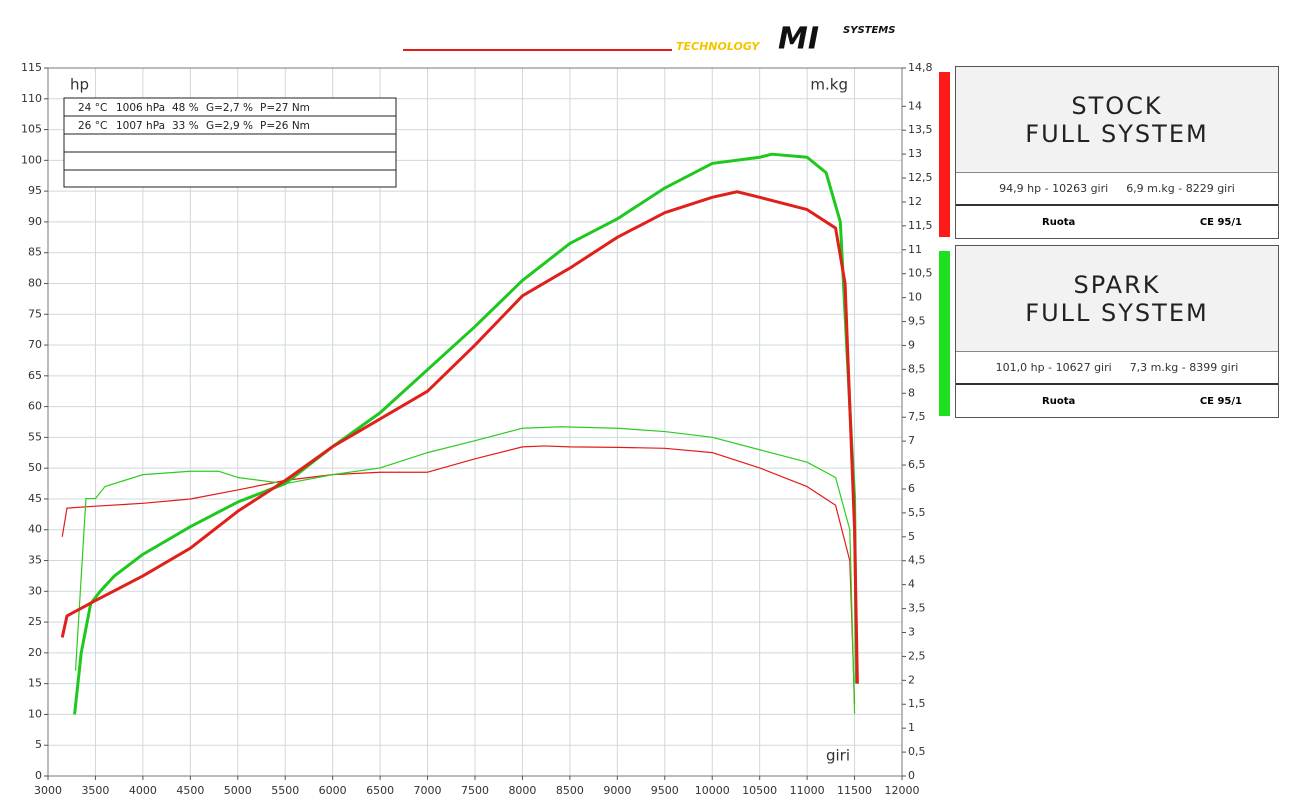 The height and width of the screenshot is (812, 1312). I want to click on y2-tick-label: 3,5, so click(917, 608).